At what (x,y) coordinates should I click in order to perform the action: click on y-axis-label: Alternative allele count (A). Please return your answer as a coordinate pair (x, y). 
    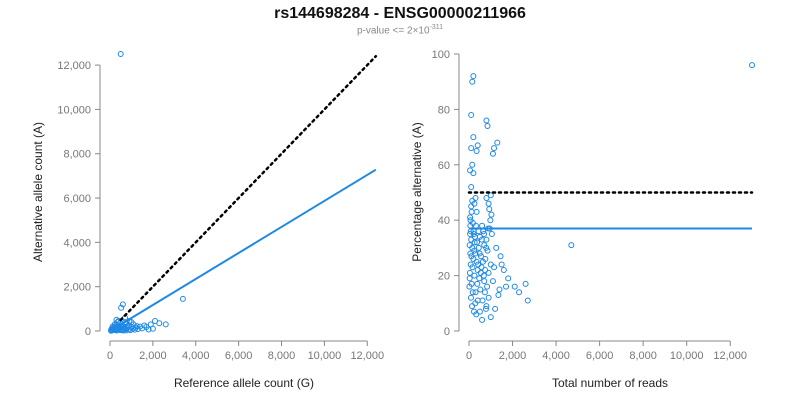
    Looking at the image, I should click on (38, 192).